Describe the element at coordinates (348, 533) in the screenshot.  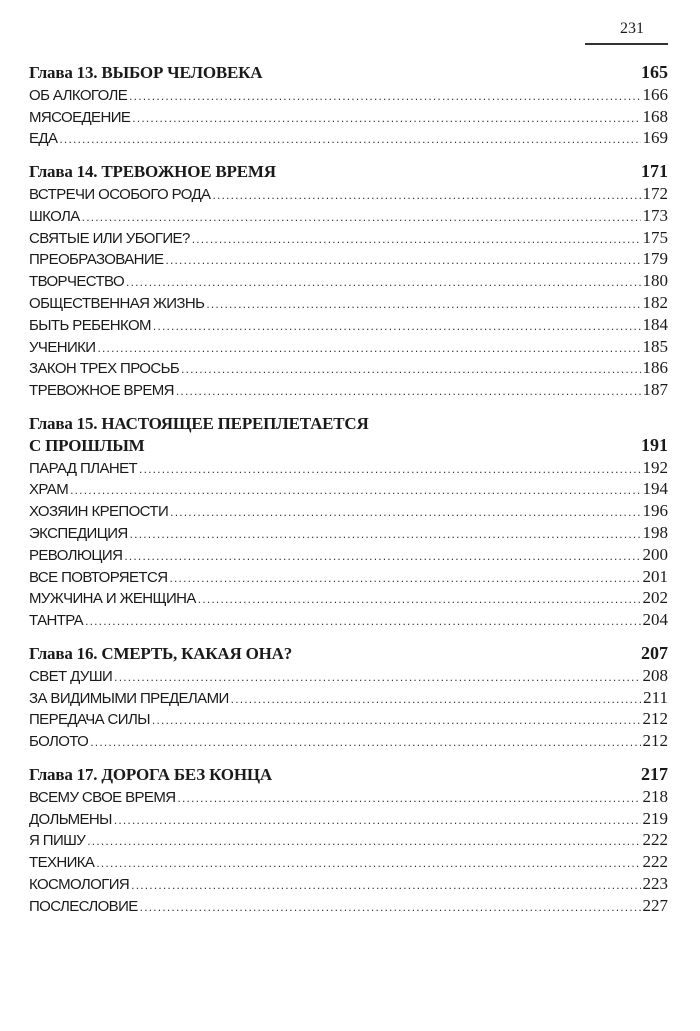
I see `toc-entry: ЭКСПЕДИЦИЯ 198` at that location.